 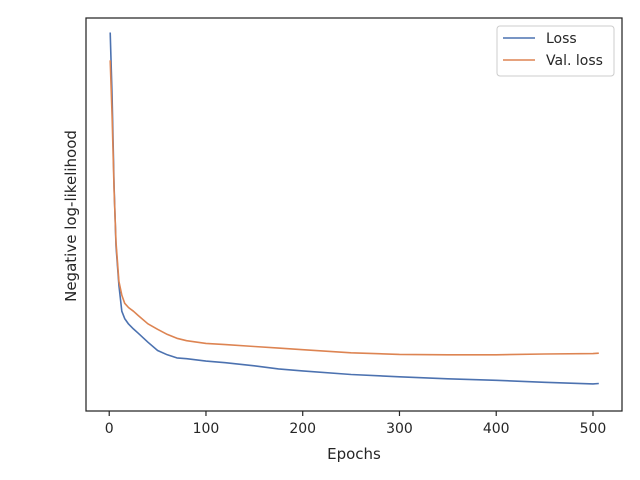 What do you see at coordinates (109, 429) in the screenshot?
I see `x-tick-label: 0` at bounding box center [109, 429].